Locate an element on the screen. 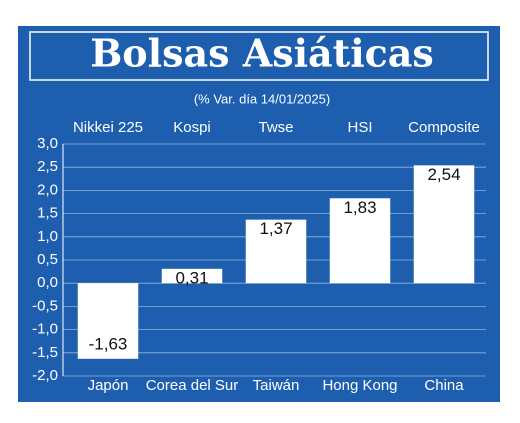 The height and width of the screenshot is (423, 520). value-label: 1,37 is located at coordinates (275, 228).